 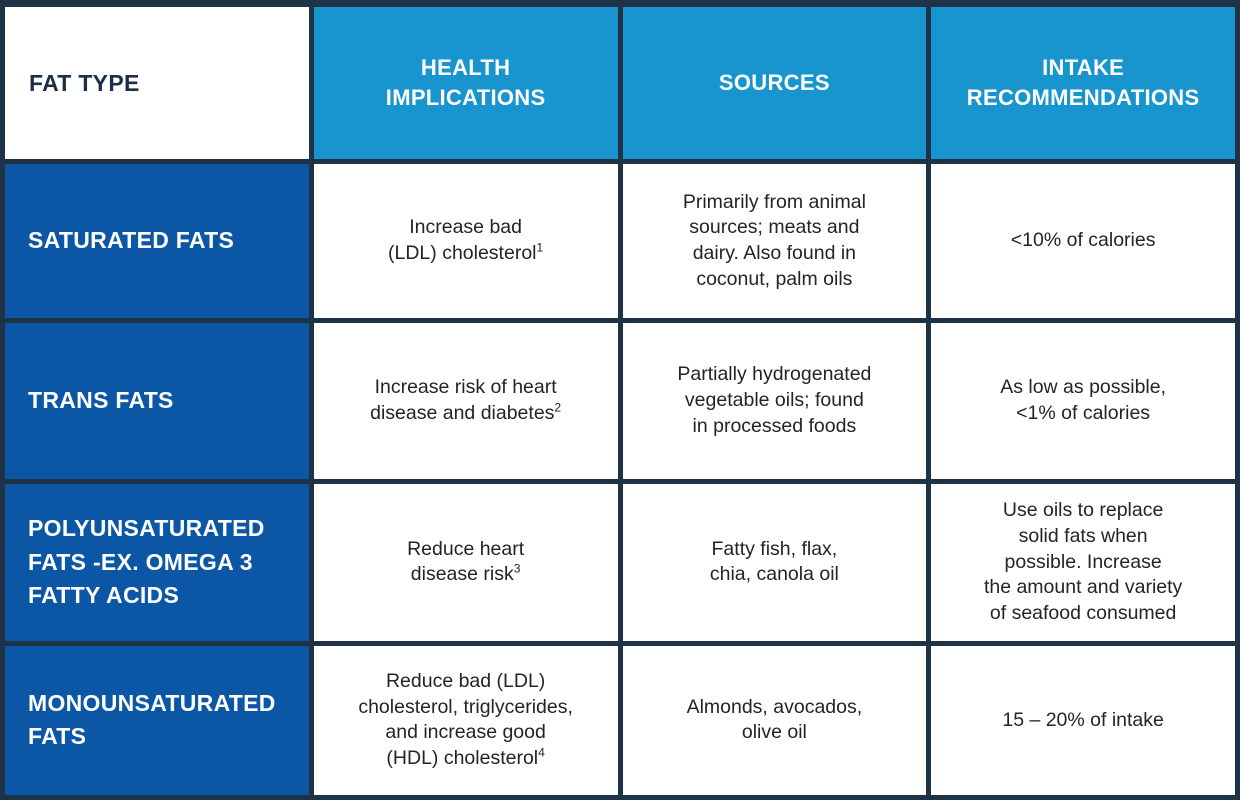 I want to click on column-header-label: INTAKE RECOMMENDATIONS, so click(x=1083, y=82).